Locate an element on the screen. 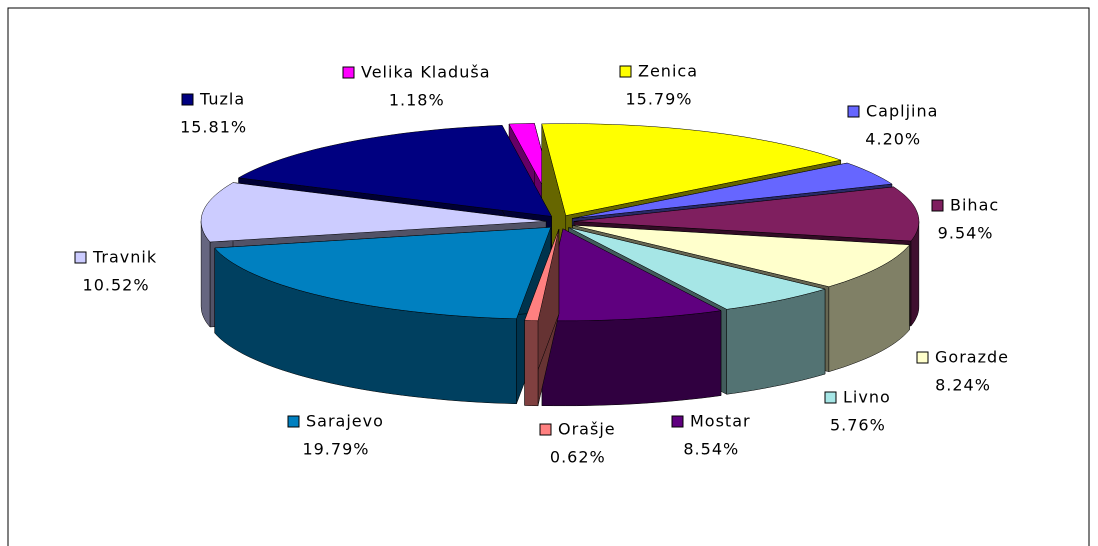 This screenshot has height=546, width=1098. slice-label: Velika Kladuša is located at coordinates (426, 72).